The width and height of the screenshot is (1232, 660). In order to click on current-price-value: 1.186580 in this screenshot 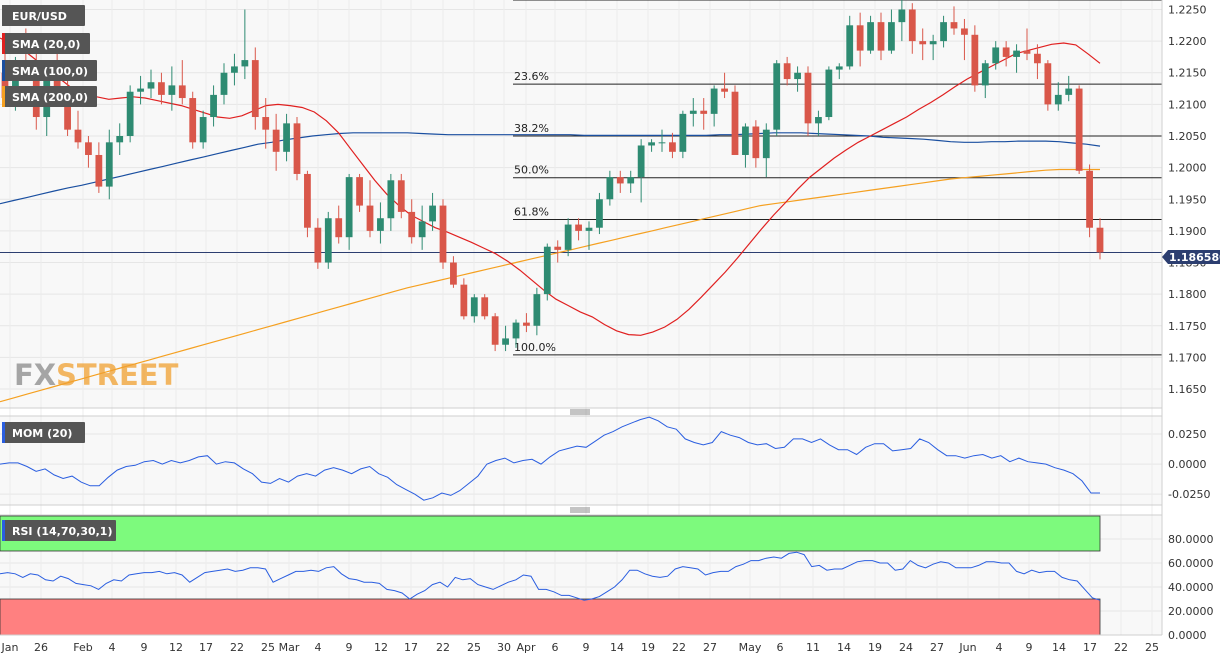, I will do `click(1198, 257)`.